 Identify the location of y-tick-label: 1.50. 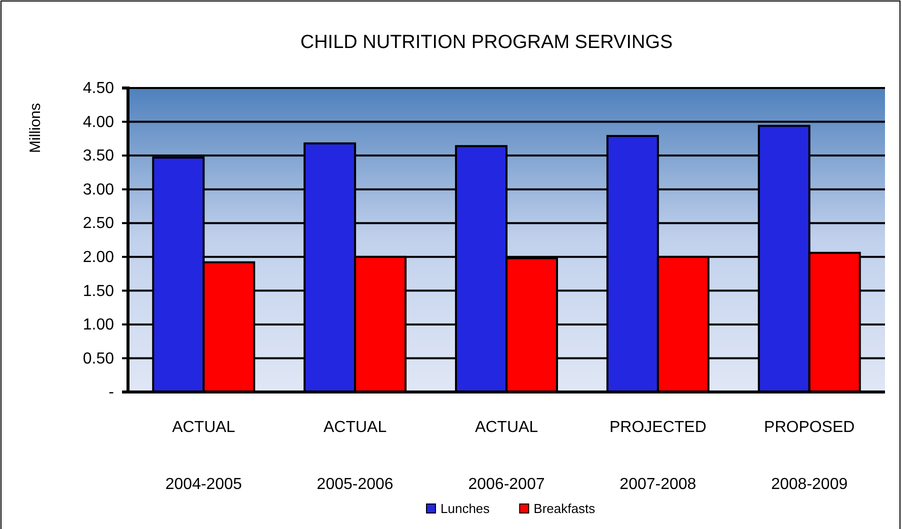
(98, 291).